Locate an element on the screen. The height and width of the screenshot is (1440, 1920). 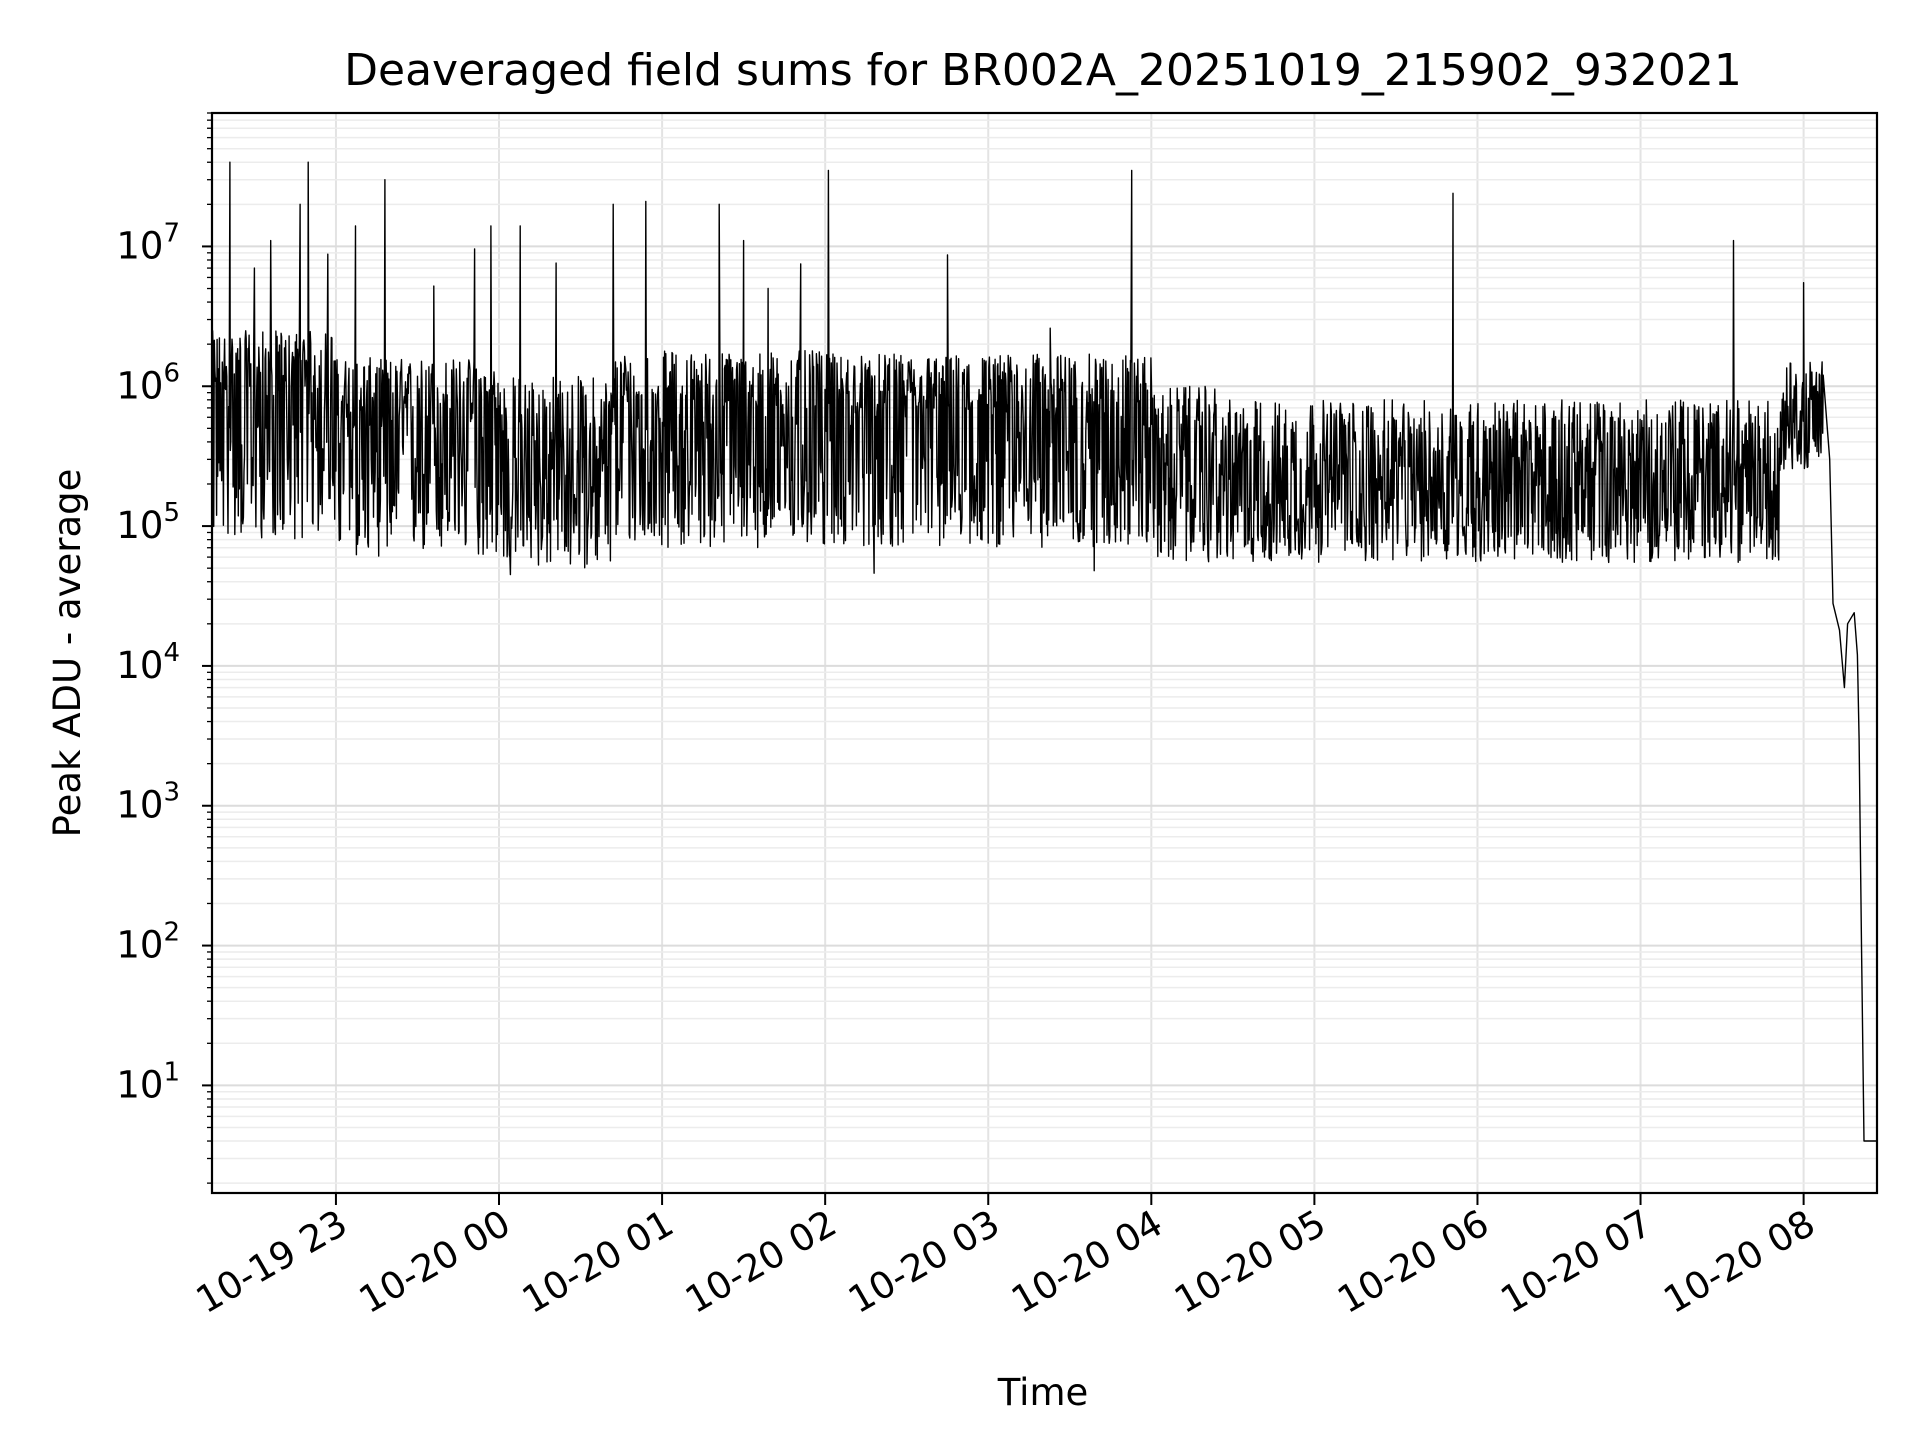
x-tick-label-4: 10-20 03 is located at coordinates (924, 1262).